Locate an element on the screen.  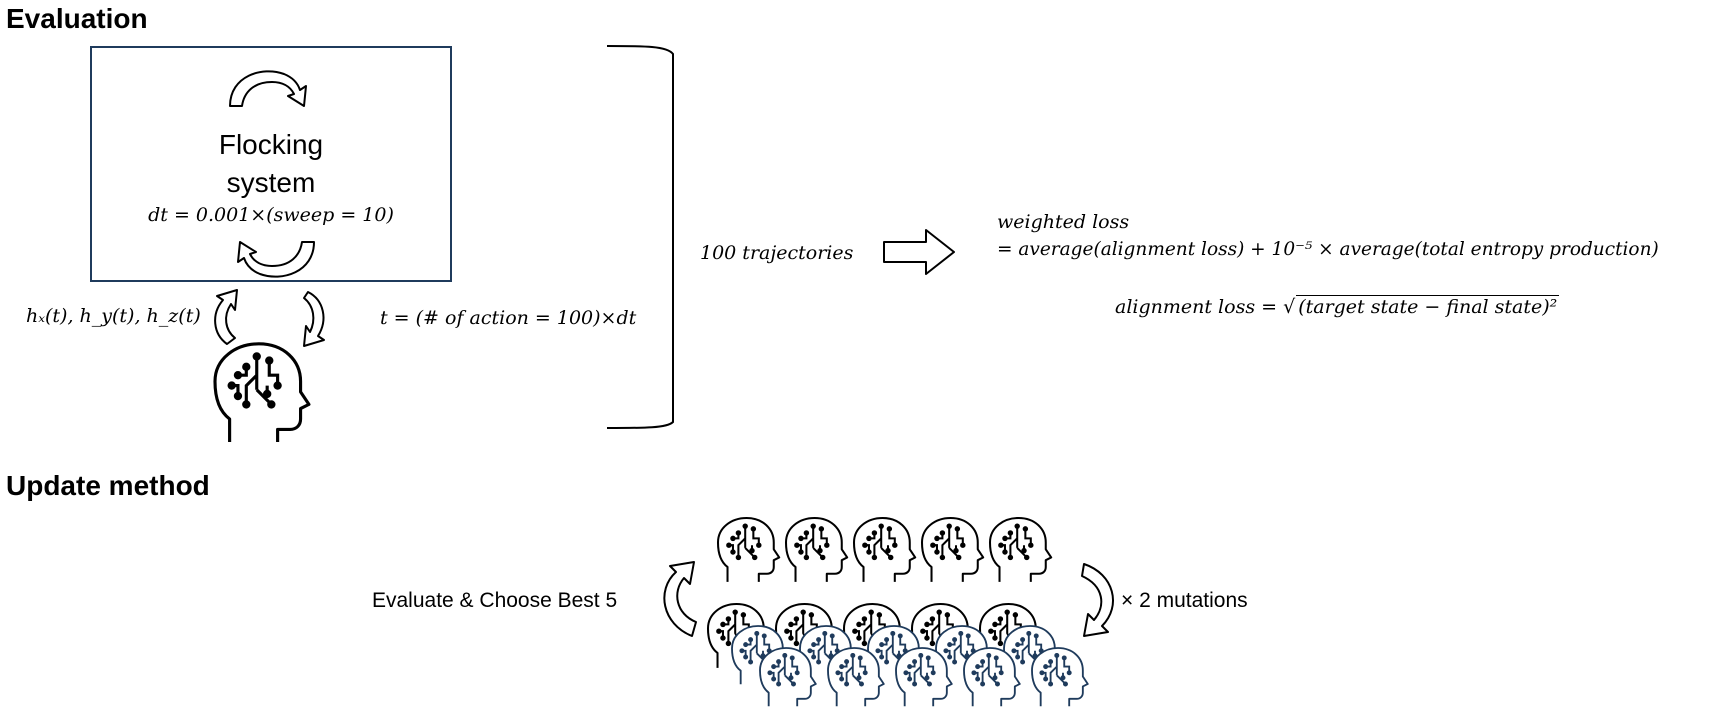
evaluate-choose-label: Evaluate & Choose Best 5 is located at coordinates (495, 600).